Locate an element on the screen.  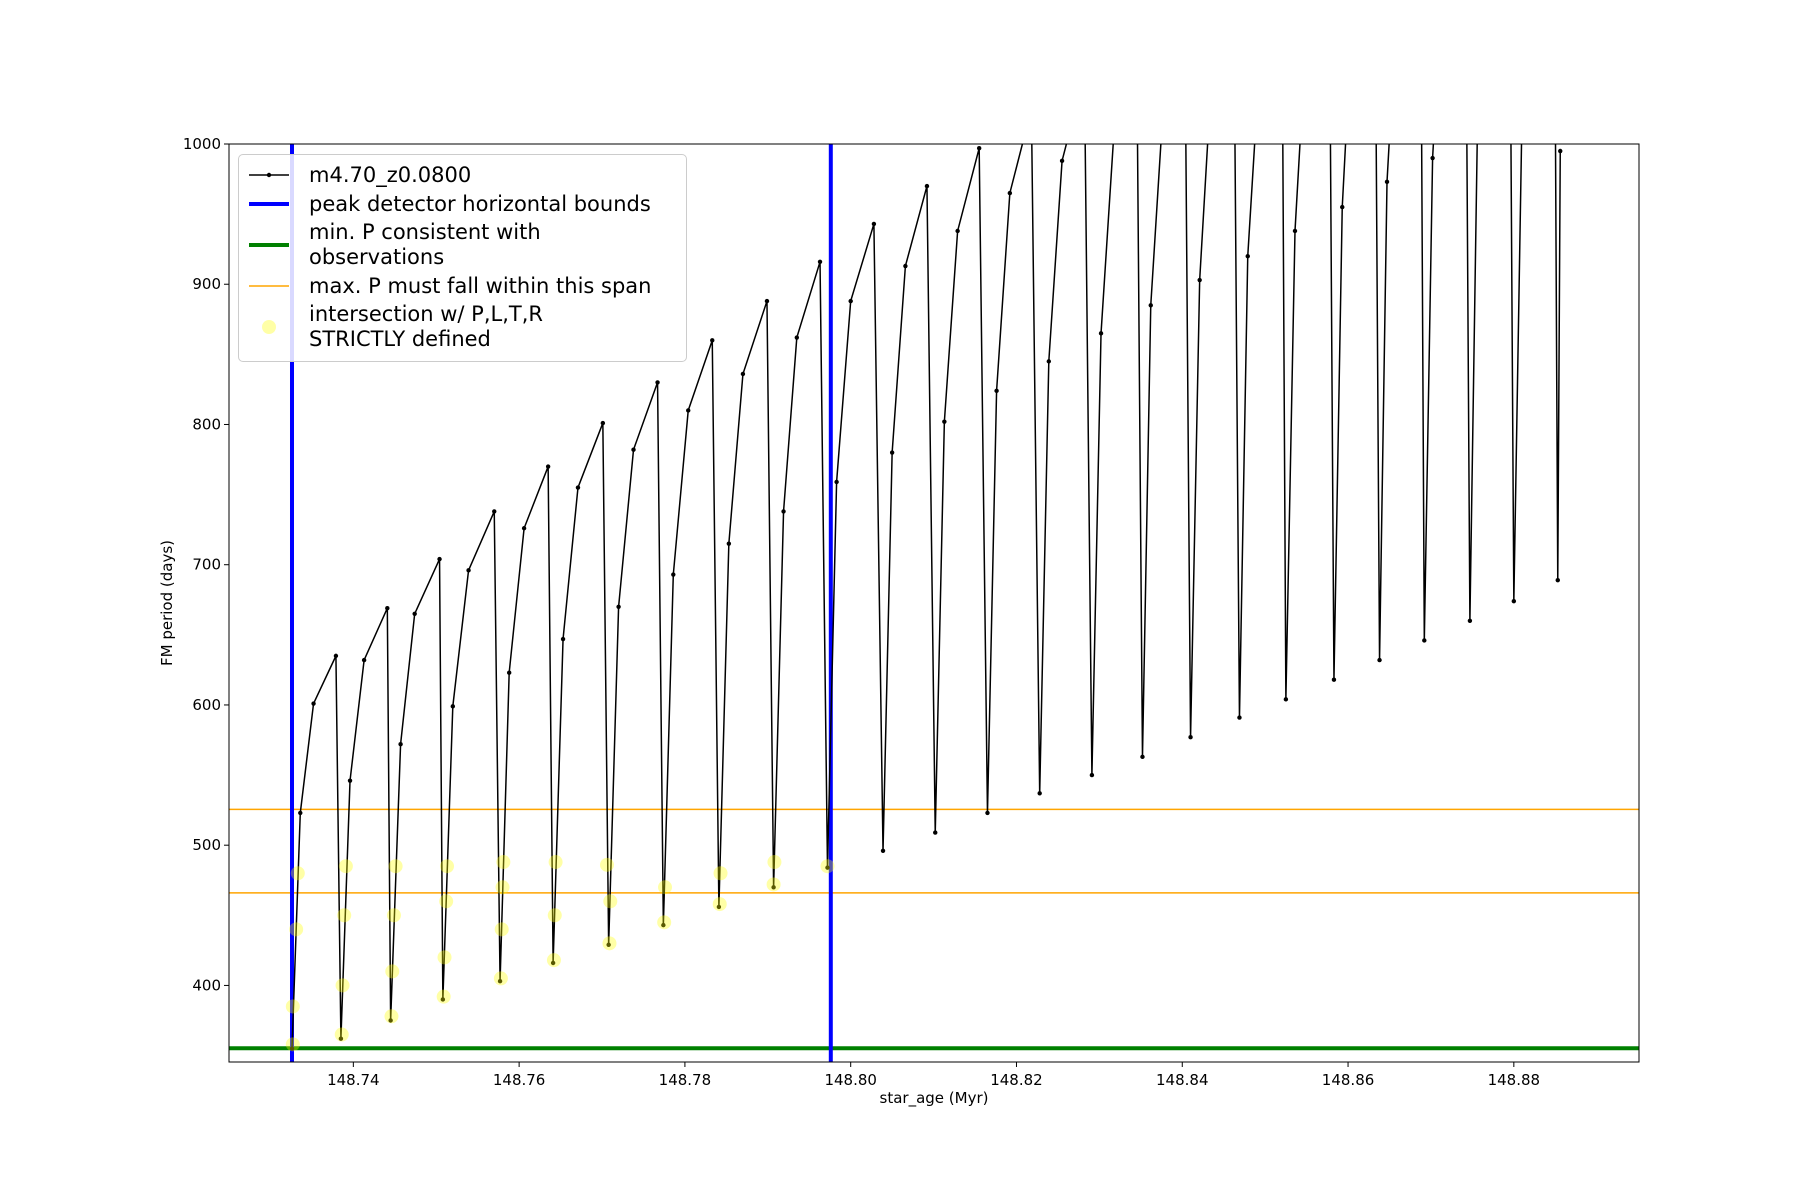
y-tick-label: 400 is located at coordinates (206, 985).